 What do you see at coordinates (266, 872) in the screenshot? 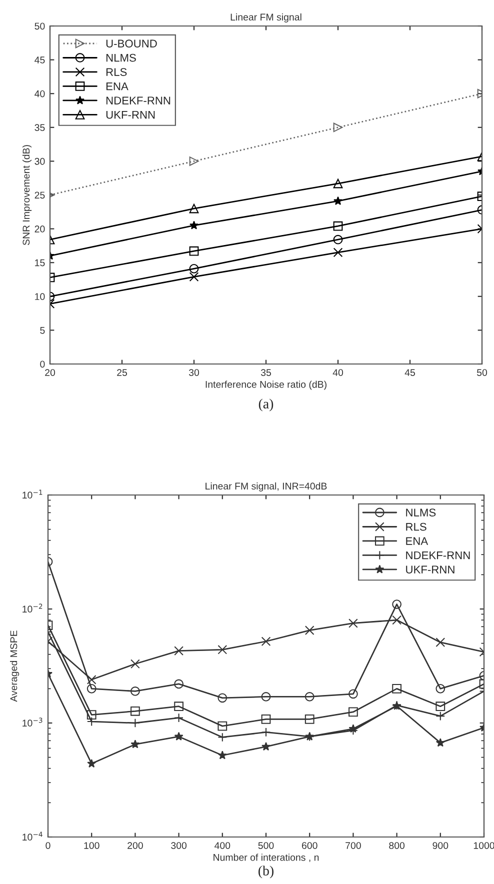
I see `text: (b)` at bounding box center [266, 872].